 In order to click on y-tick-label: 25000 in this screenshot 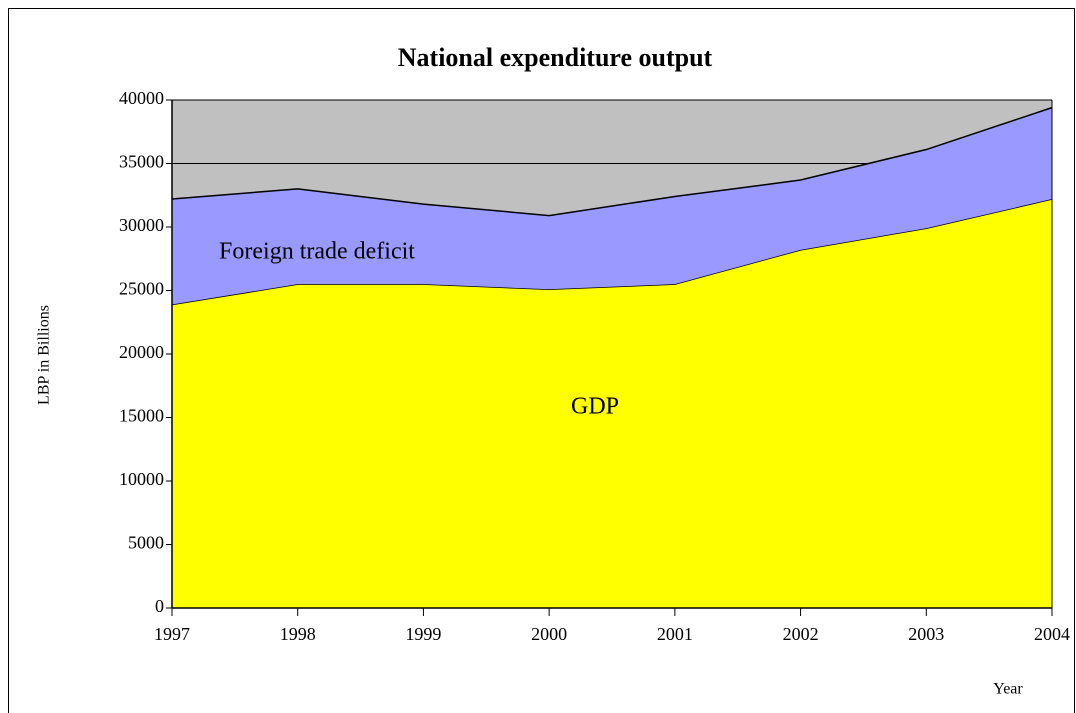, I will do `click(141, 289)`.